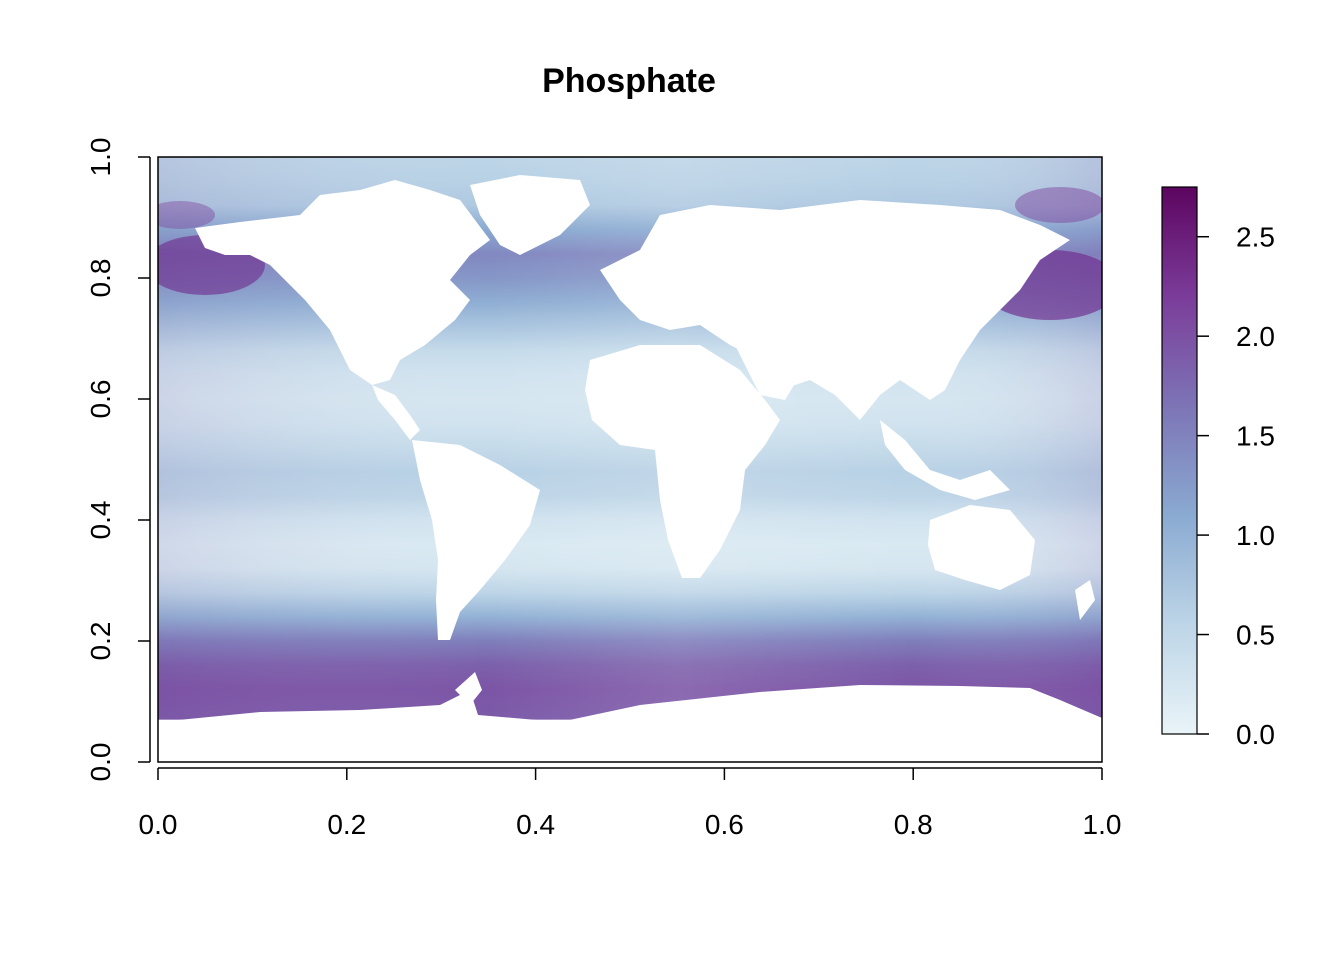  What do you see at coordinates (100, 399) in the screenshot?
I see `y-tick-label: 0.6` at bounding box center [100, 399].